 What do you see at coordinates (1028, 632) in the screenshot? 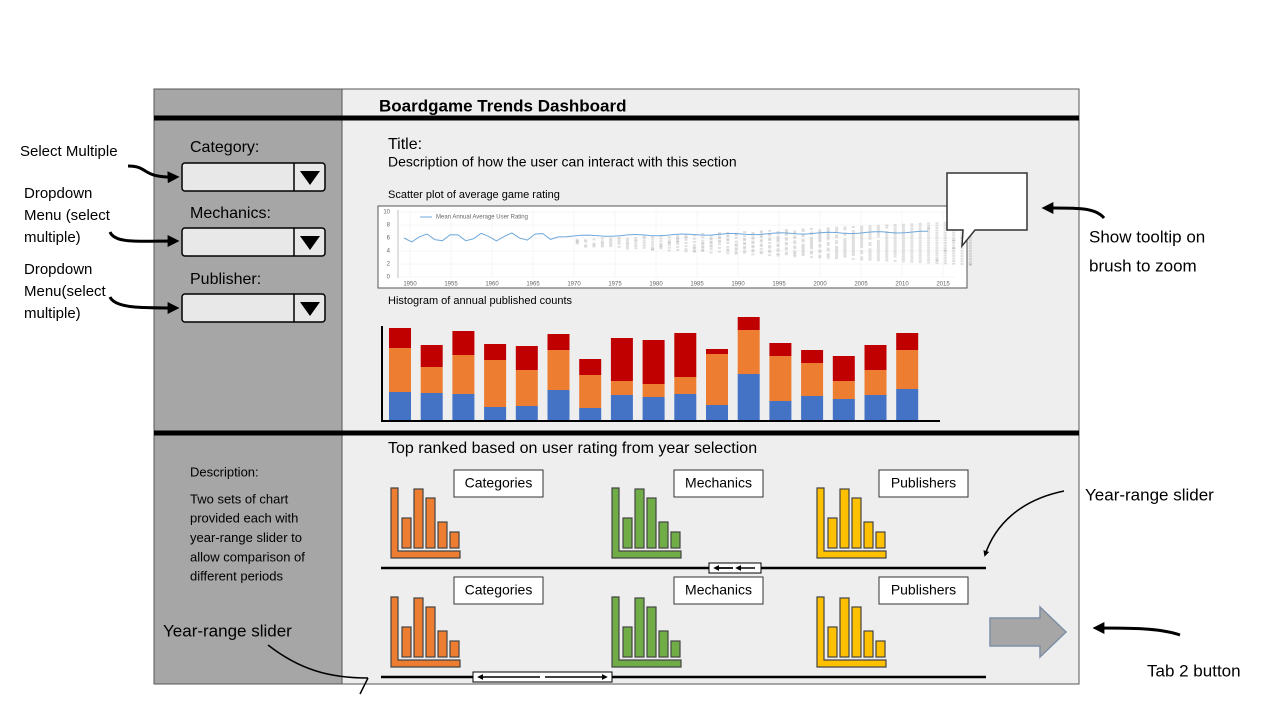
I see `tab-2-button` at bounding box center [1028, 632].